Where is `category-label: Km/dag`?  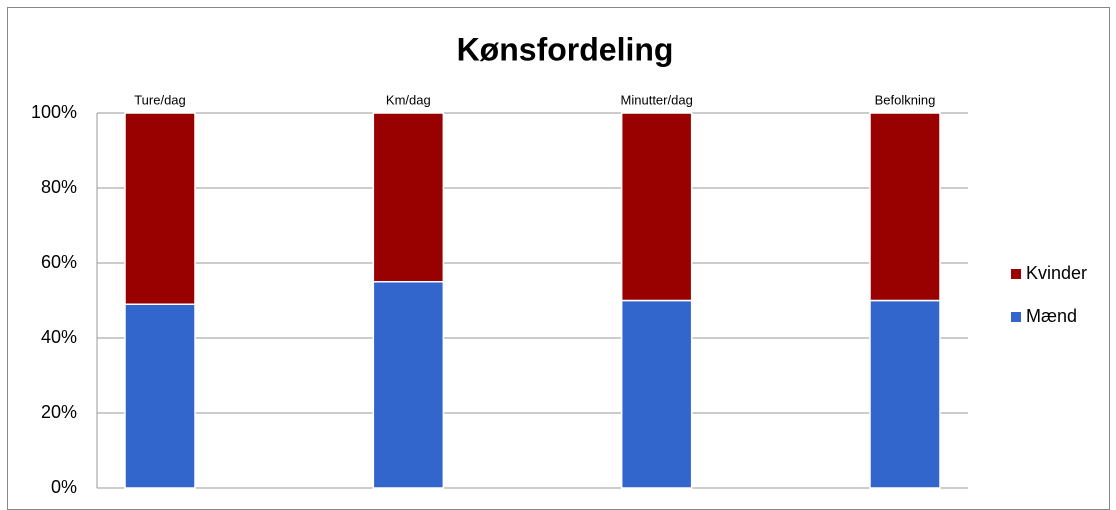 category-label: Km/dag is located at coordinates (408, 99).